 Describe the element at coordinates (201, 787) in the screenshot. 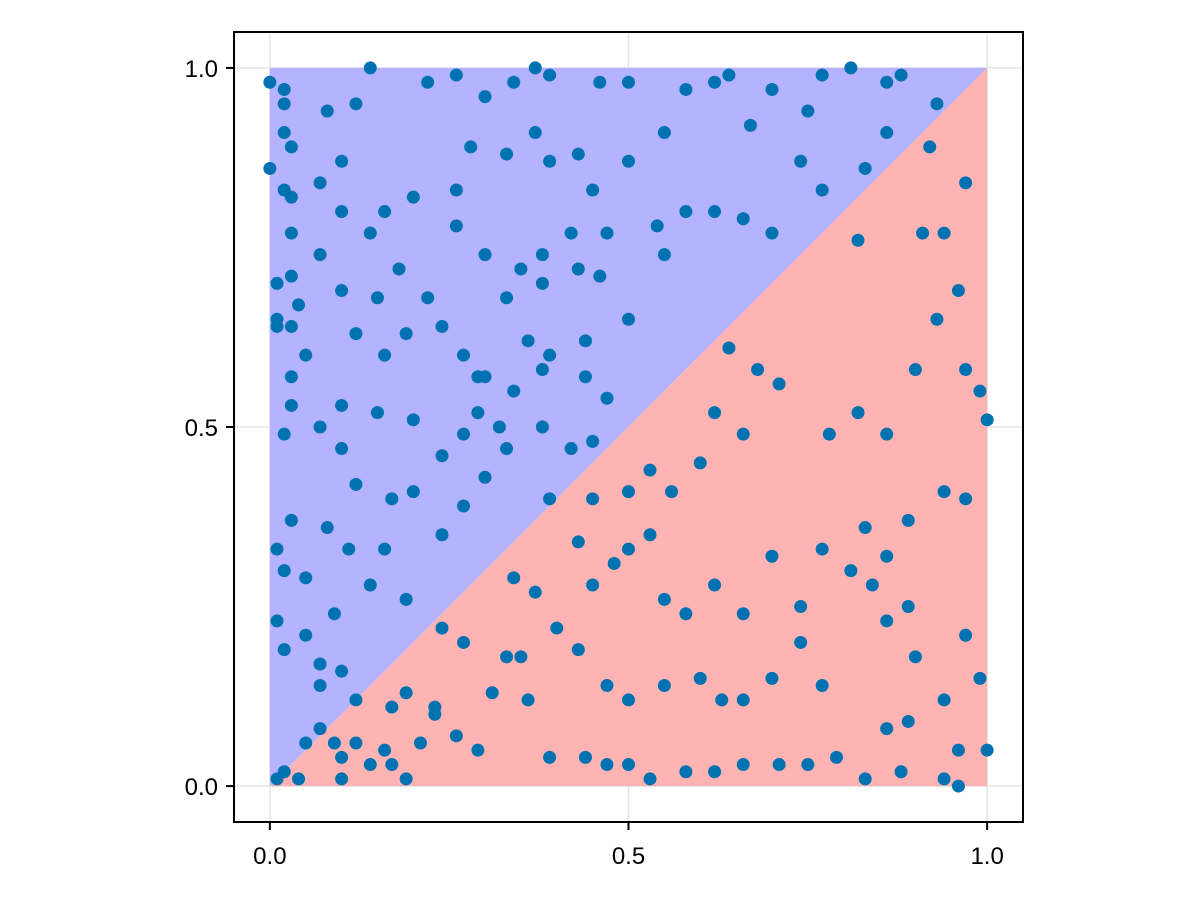

I see `y-tick-label: 0.0` at that location.